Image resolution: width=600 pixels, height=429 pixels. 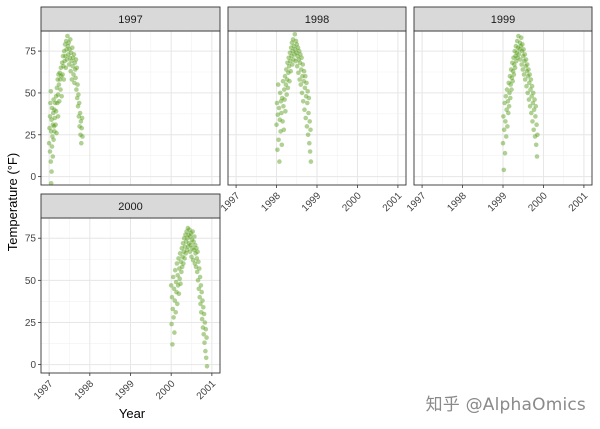 What do you see at coordinates (33, 177) in the screenshot?
I see `y-tick-label: 0` at bounding box center [33, 177].